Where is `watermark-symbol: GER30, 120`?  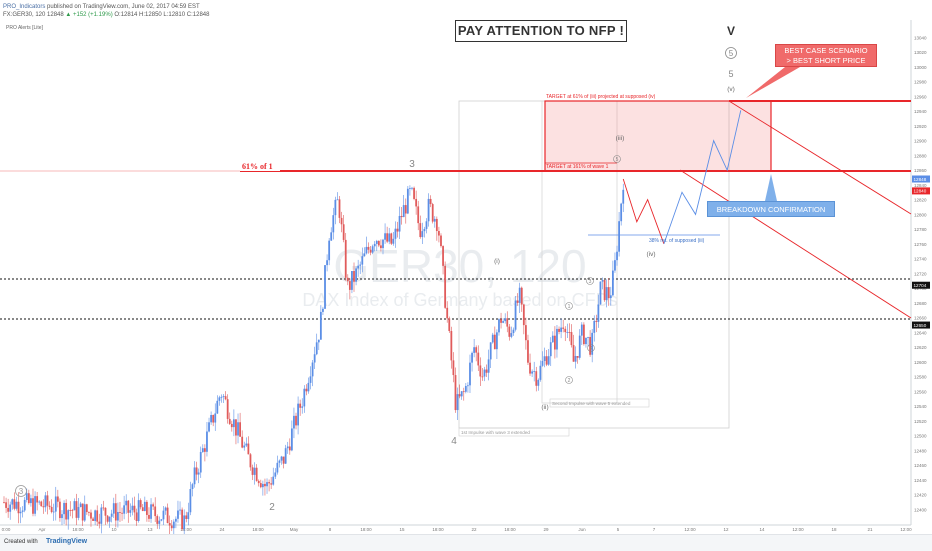
watermark-symbol: GER30, 120 is located at coordinates (459, 266).